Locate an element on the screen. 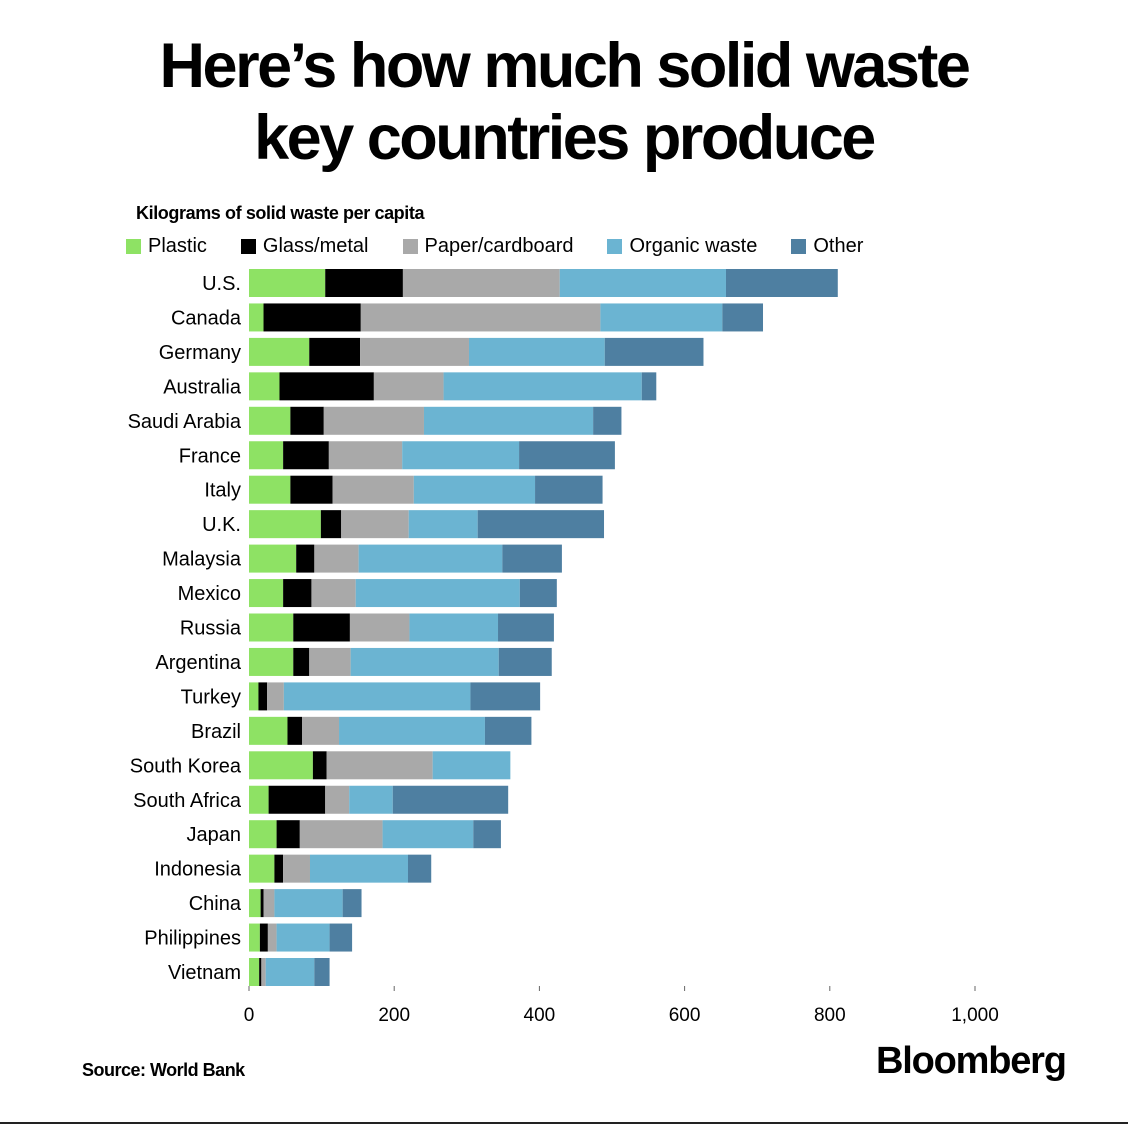  category-label-12: Turkey is located at coordinates (211, 697).